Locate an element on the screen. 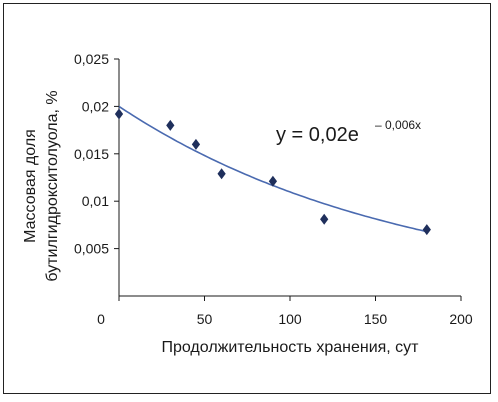  y-axis-label-line2: бутилгидрокситолуола, % is located at coordinates (52, 185).